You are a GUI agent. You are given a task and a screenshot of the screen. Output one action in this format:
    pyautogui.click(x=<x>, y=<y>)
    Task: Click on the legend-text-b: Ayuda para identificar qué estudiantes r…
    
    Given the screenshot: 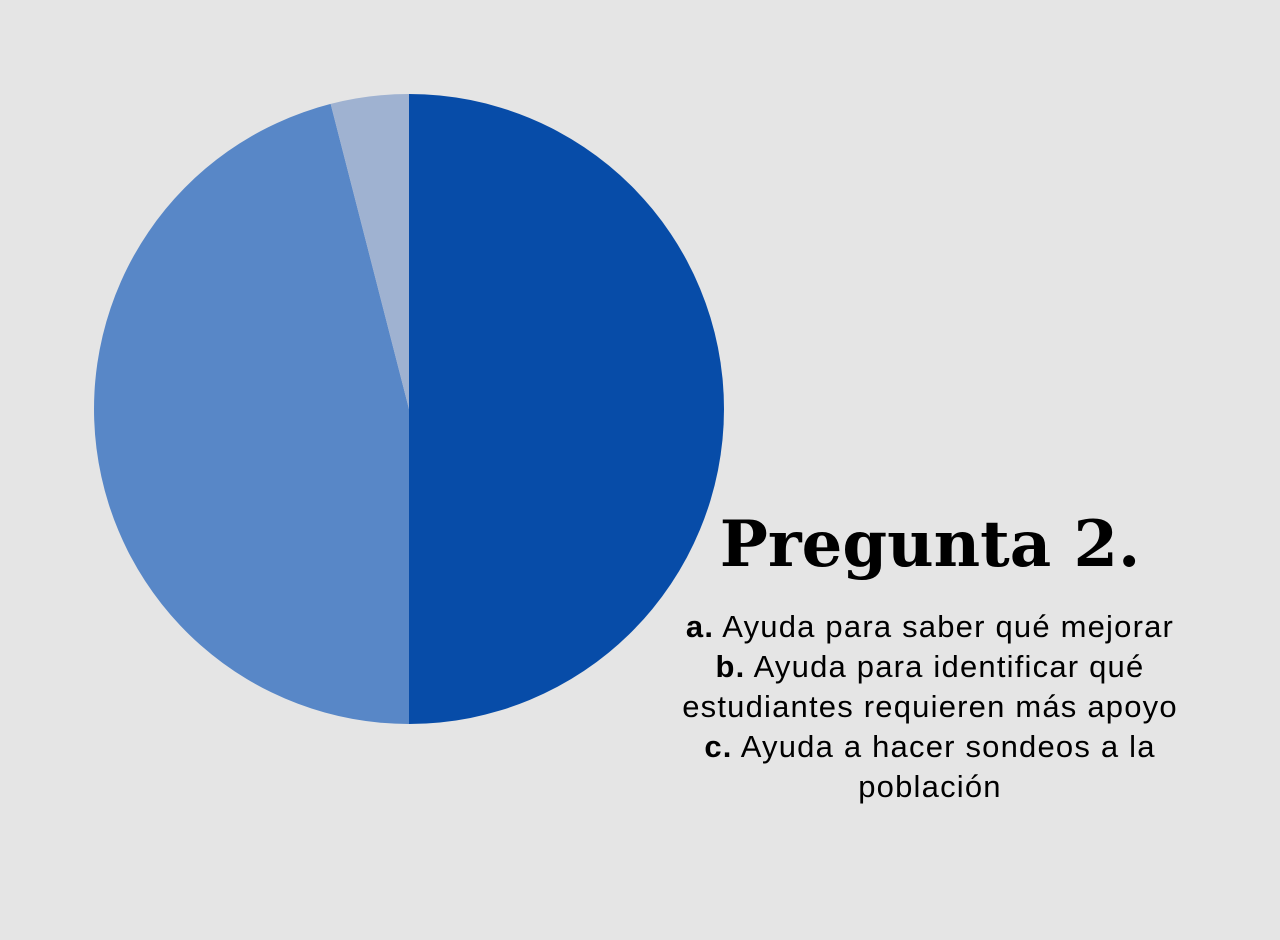 What is the action you would take?
    pyautogui.click(x=930, y=686)
    